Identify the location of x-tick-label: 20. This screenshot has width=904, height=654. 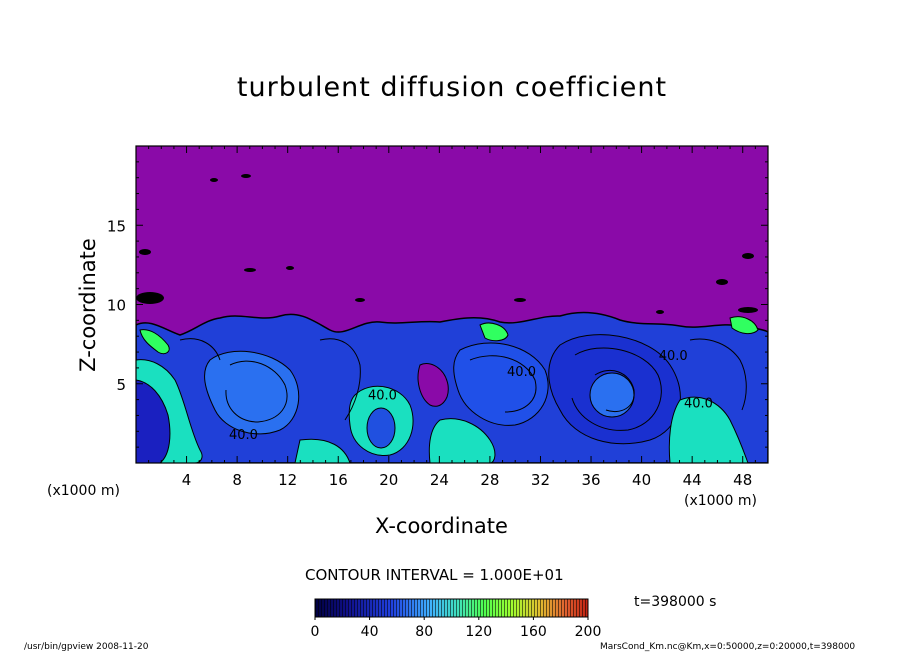
(388, 480).